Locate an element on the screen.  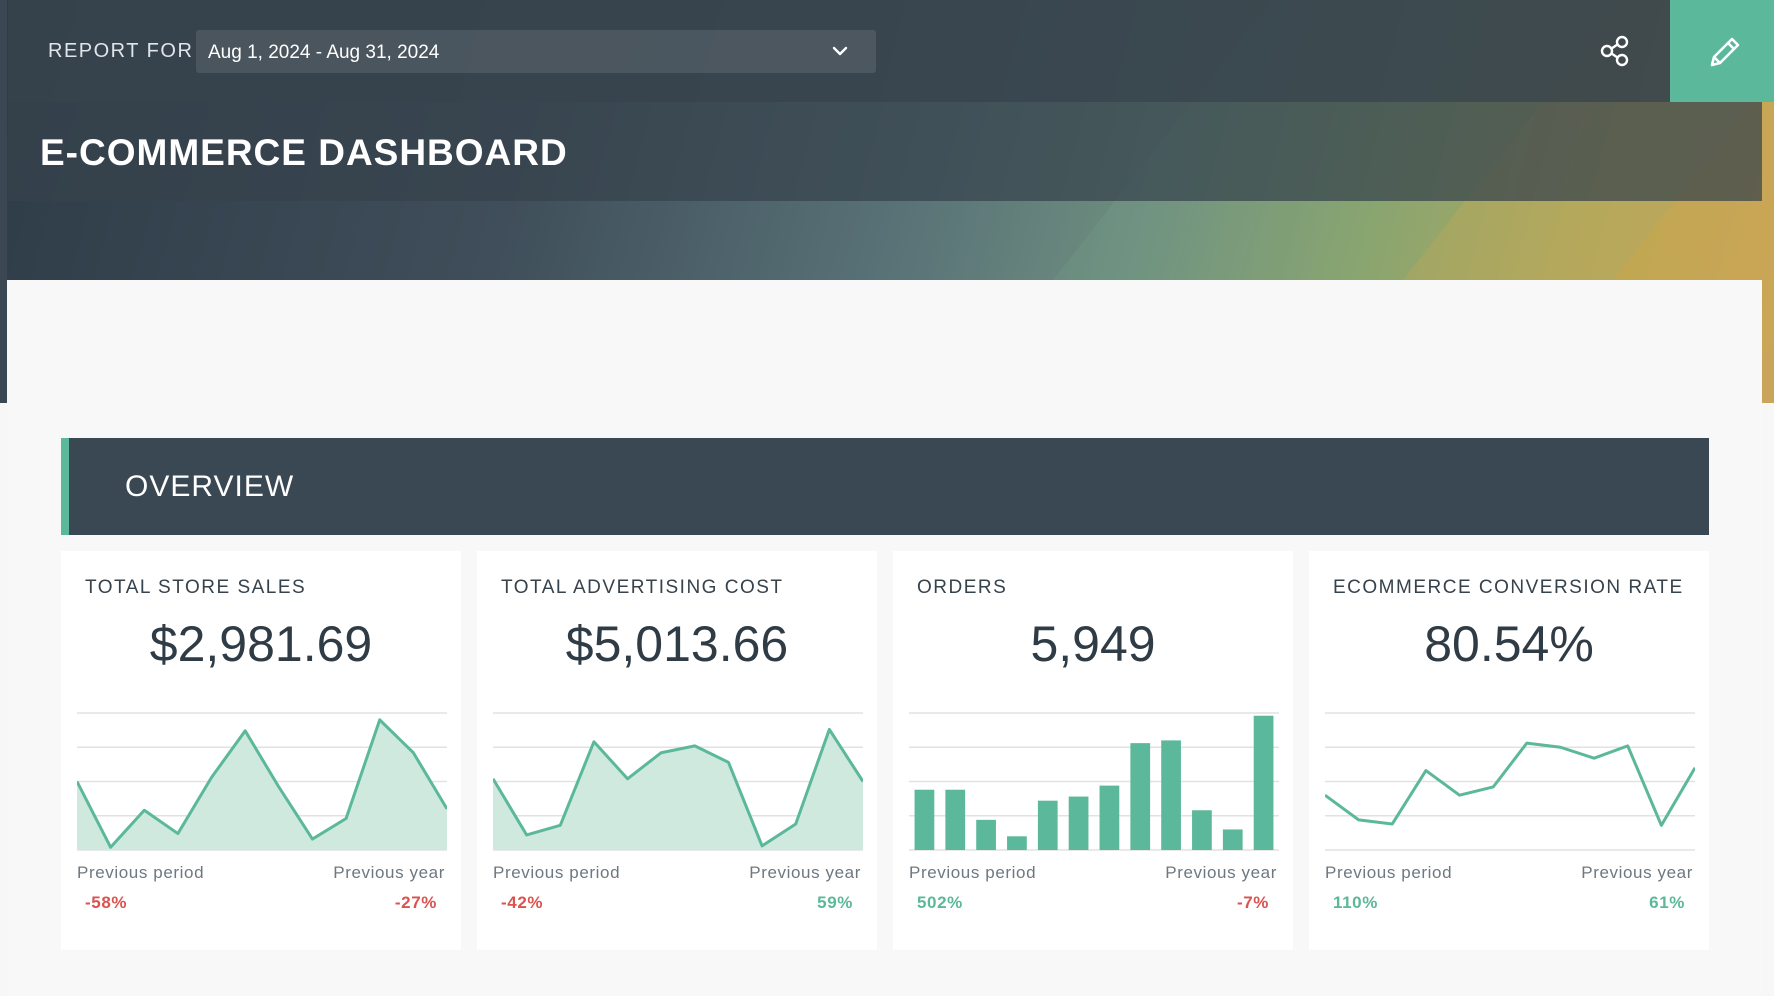
previous-year-change: -27% is located at coordinates (415, 902).